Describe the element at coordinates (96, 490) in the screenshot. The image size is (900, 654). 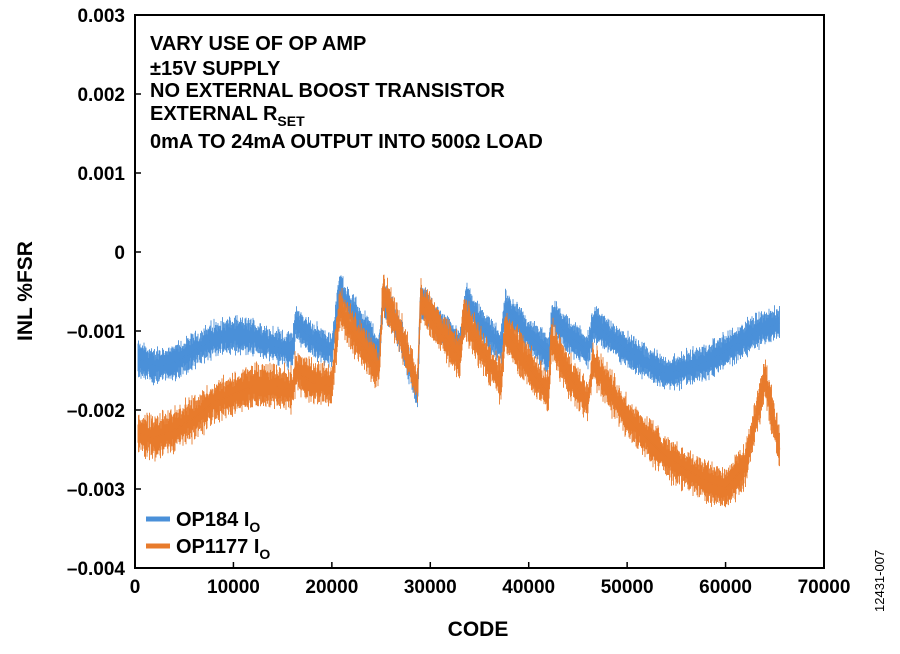
I see `y-tick-label: –0.003` at that location.